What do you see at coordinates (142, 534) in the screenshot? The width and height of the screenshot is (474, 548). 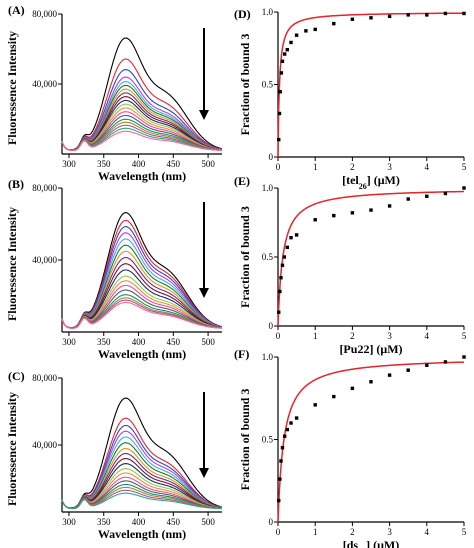 I see `x-axis-title: Wavelength (nm)` at bounding box center [142, 534].